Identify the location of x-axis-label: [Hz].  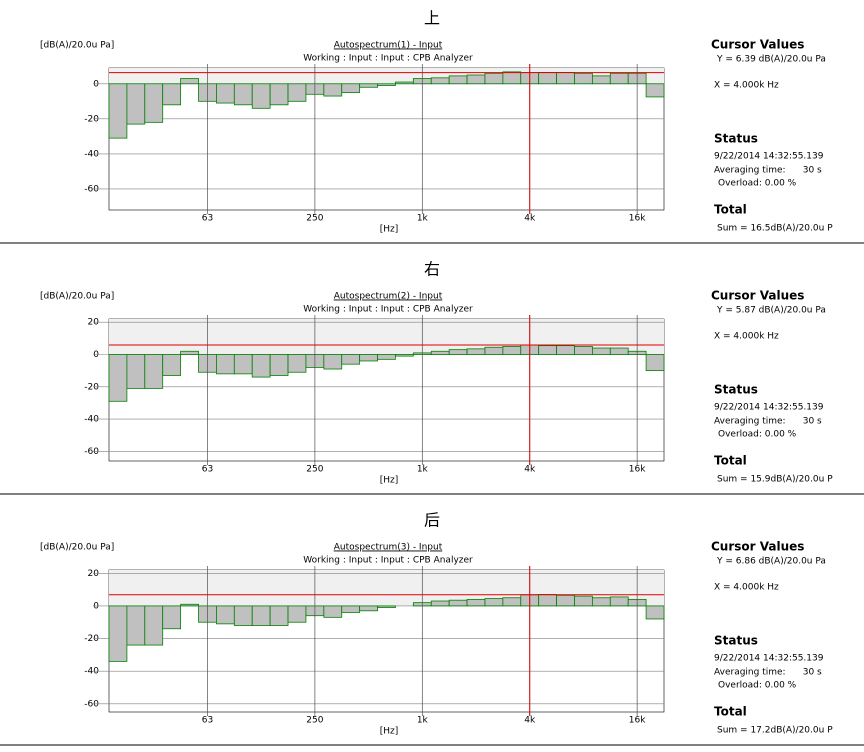
(389, 230).